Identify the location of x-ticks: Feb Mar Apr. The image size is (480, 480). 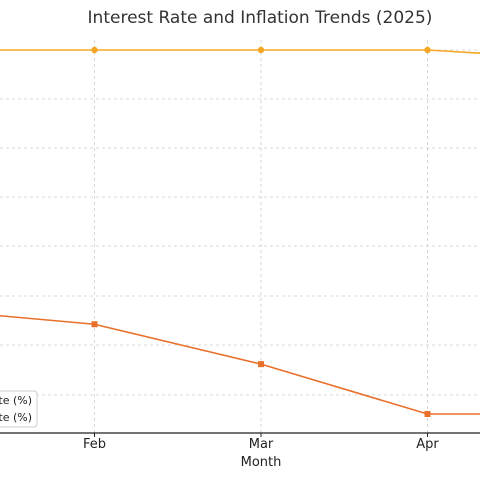
(261, 442).